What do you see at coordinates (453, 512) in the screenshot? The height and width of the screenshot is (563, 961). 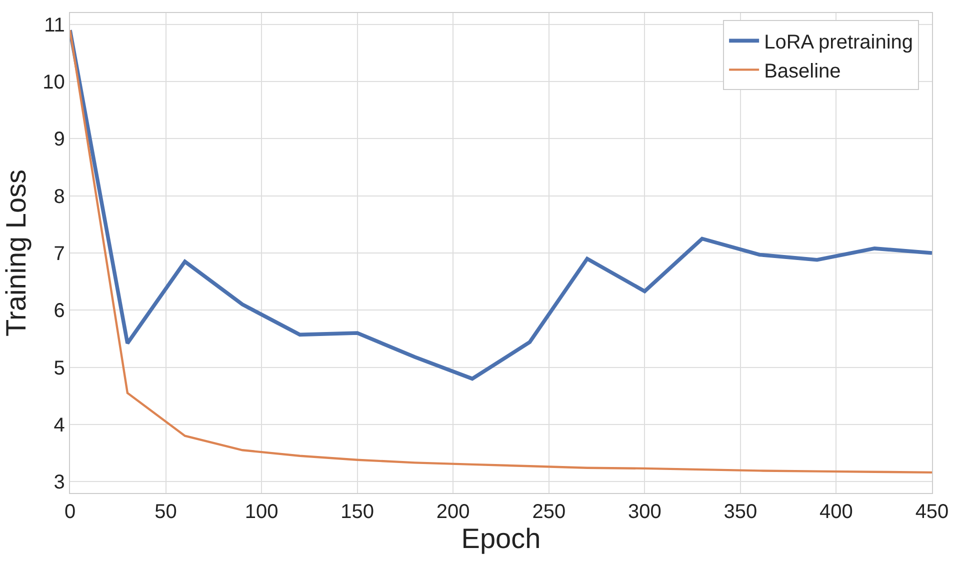 I see `x-tick-label: 200` at bounding box center [453, 512].